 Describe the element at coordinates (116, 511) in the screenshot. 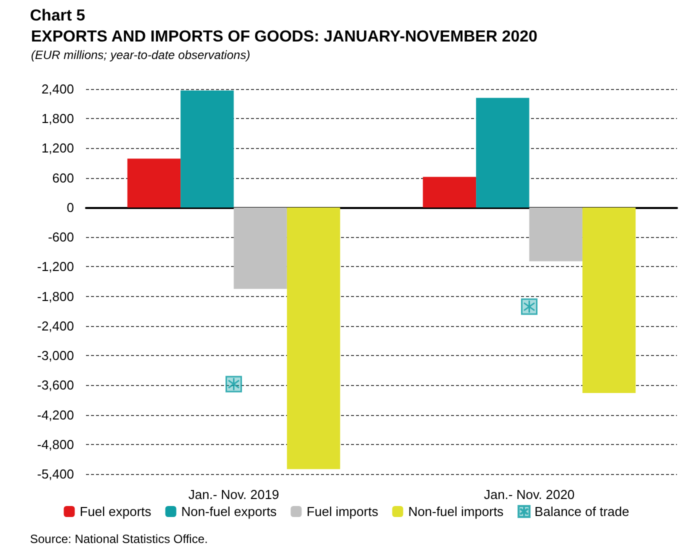

I see `legend-label: Fuel exports` at that location.